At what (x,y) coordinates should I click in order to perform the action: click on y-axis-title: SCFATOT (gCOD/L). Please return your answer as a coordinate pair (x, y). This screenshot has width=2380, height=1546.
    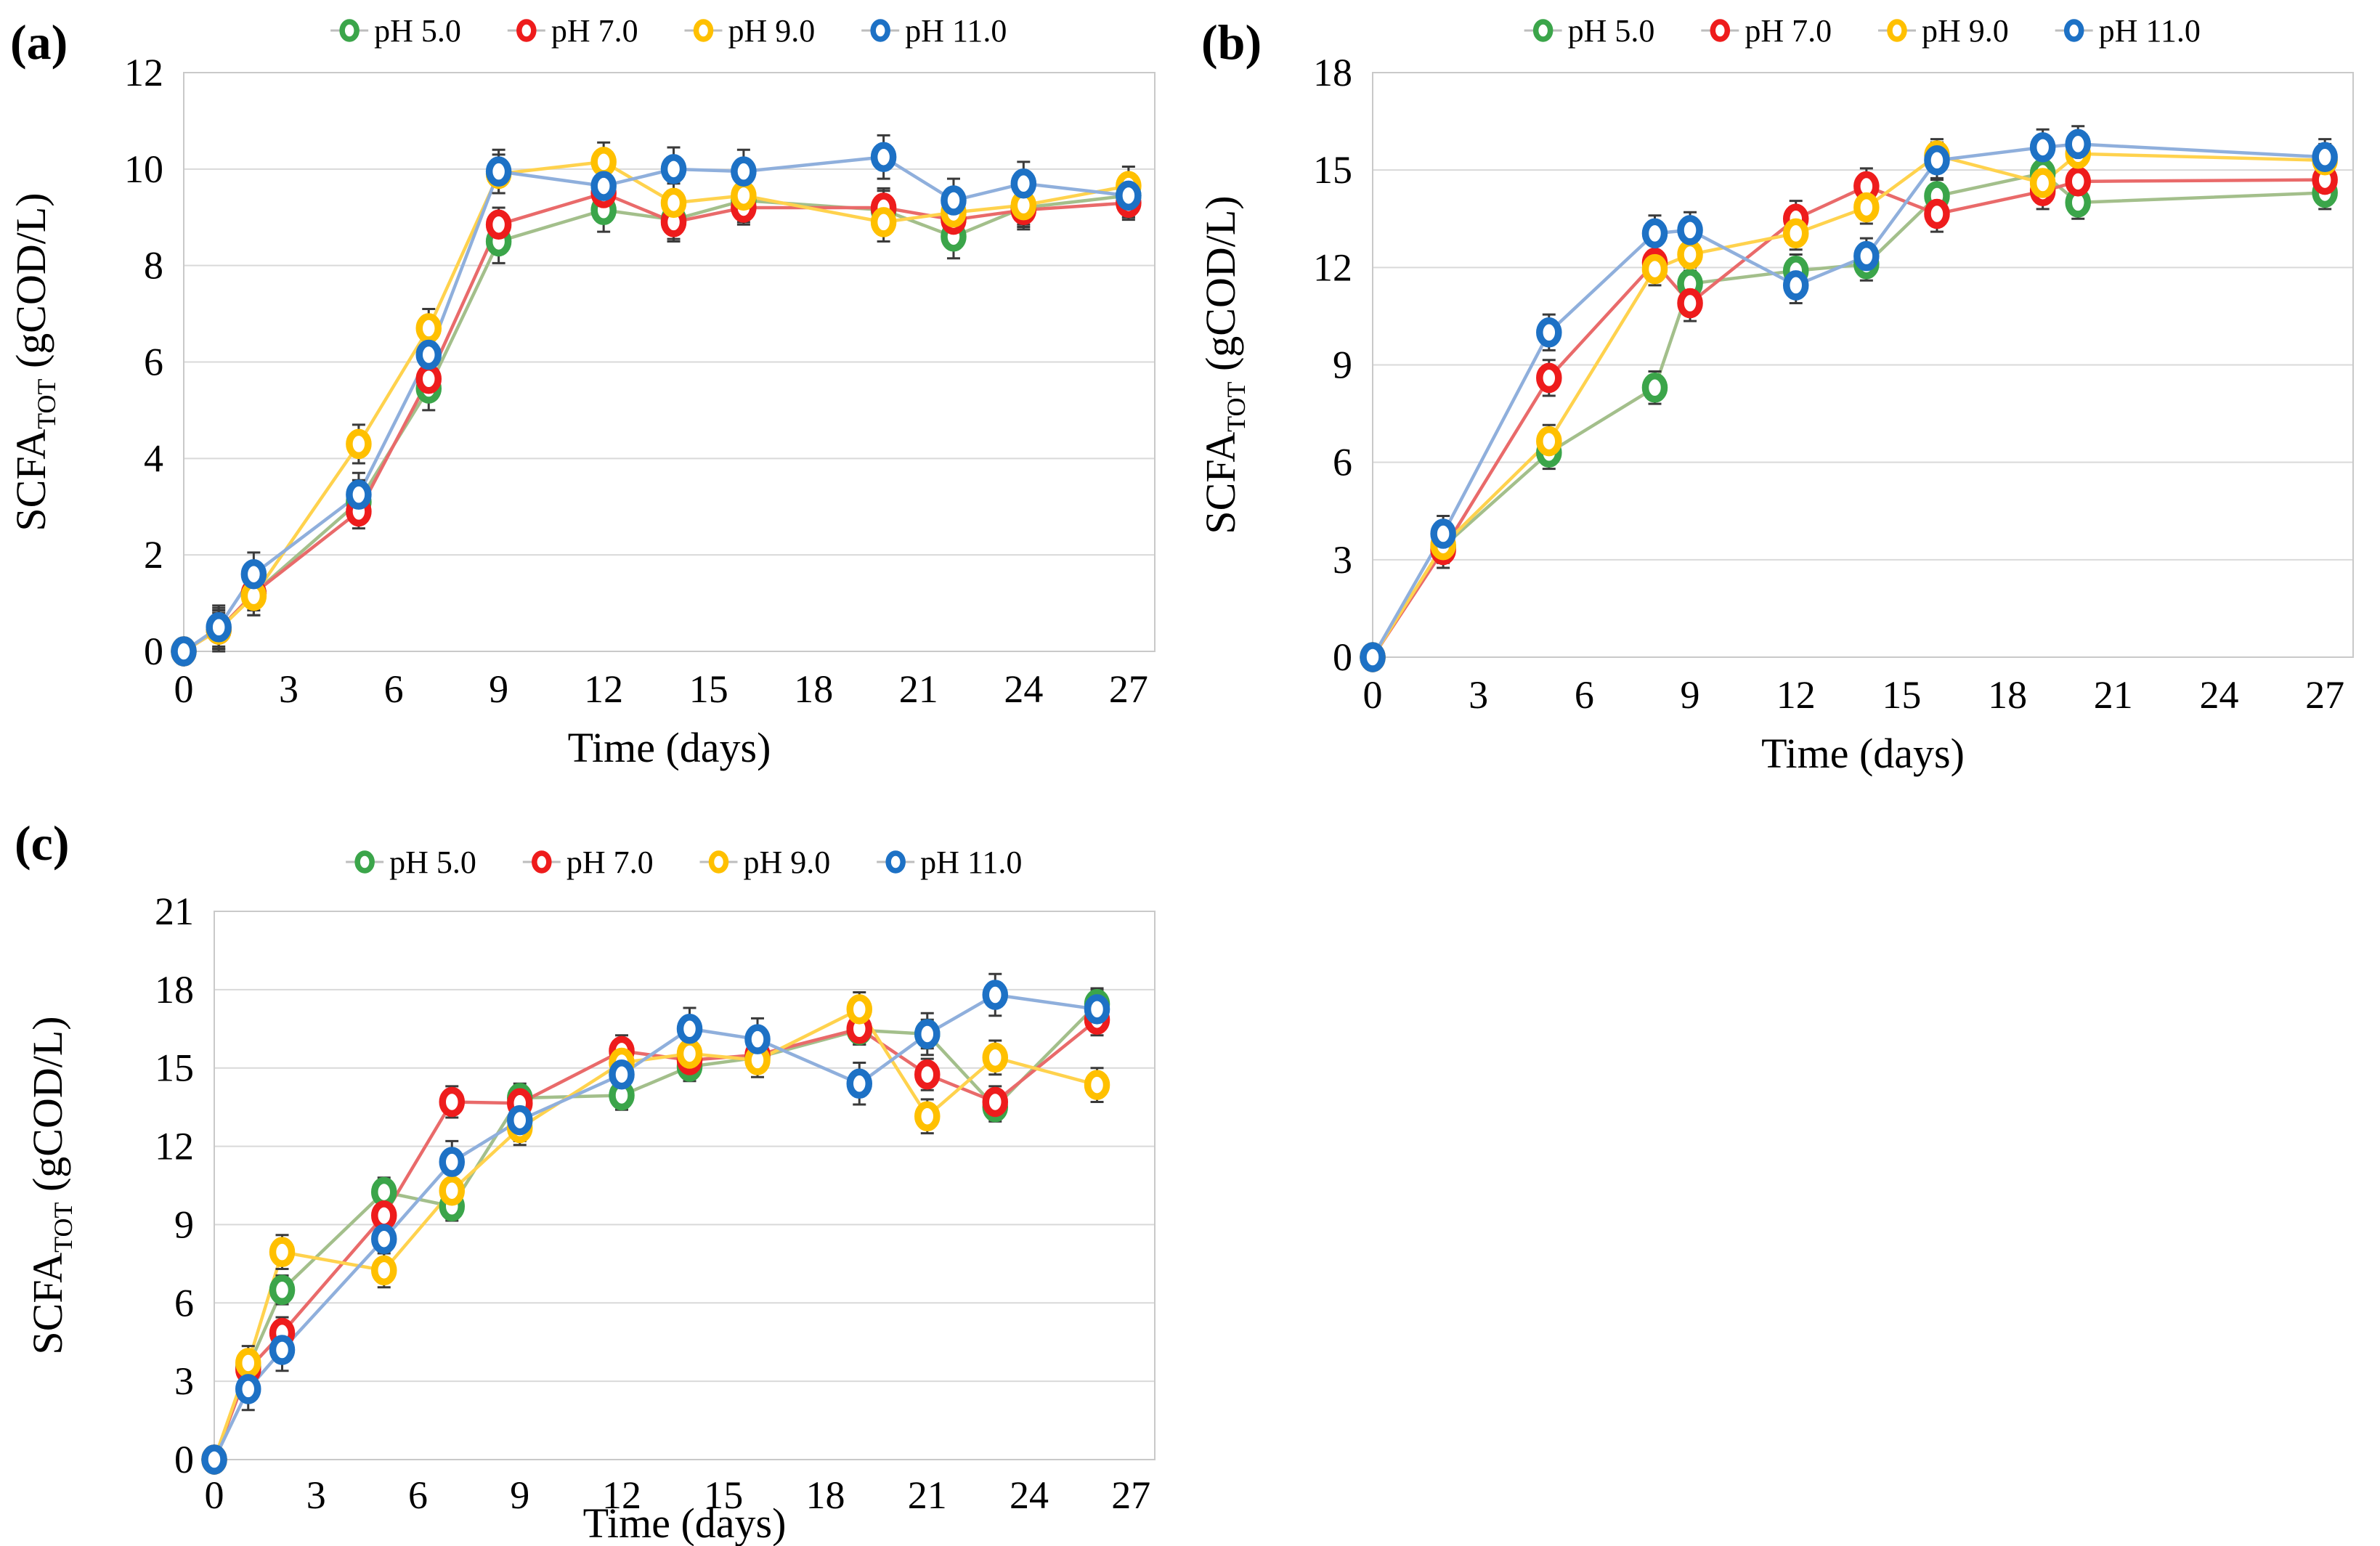
    Looking at the image, I should click on (51, 1185).